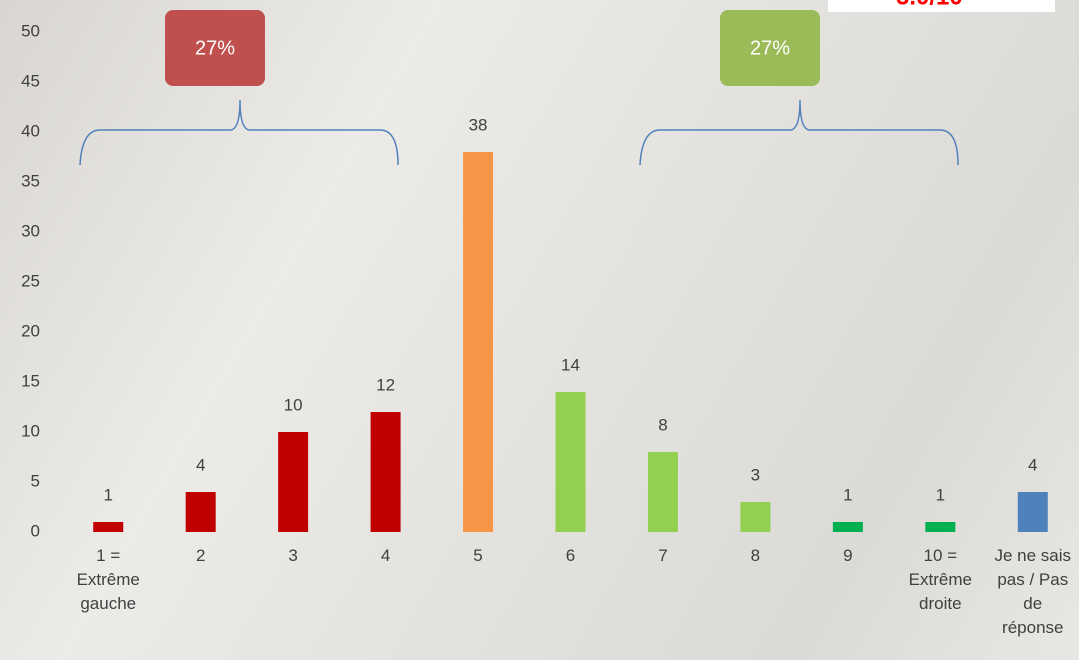  What do you see at coordinates (30, 80) in the screenshot?
I see `y-tick-label: 45` at bounding box center [30, 80].